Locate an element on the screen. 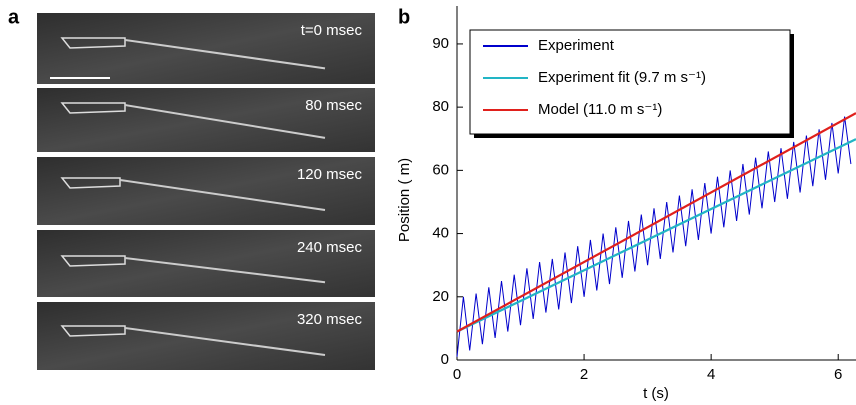 The width and height of the screenshot is (856, 405). y-tick-label: 20 is located at coordinates (440, 296).